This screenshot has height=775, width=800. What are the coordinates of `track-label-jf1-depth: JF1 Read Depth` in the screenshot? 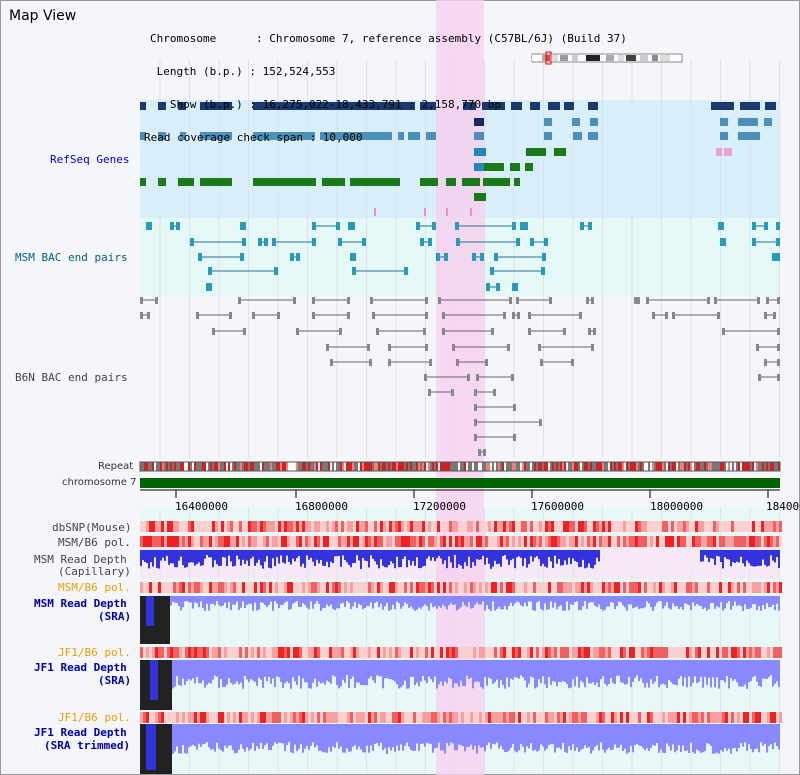 It's located at (80, 667).